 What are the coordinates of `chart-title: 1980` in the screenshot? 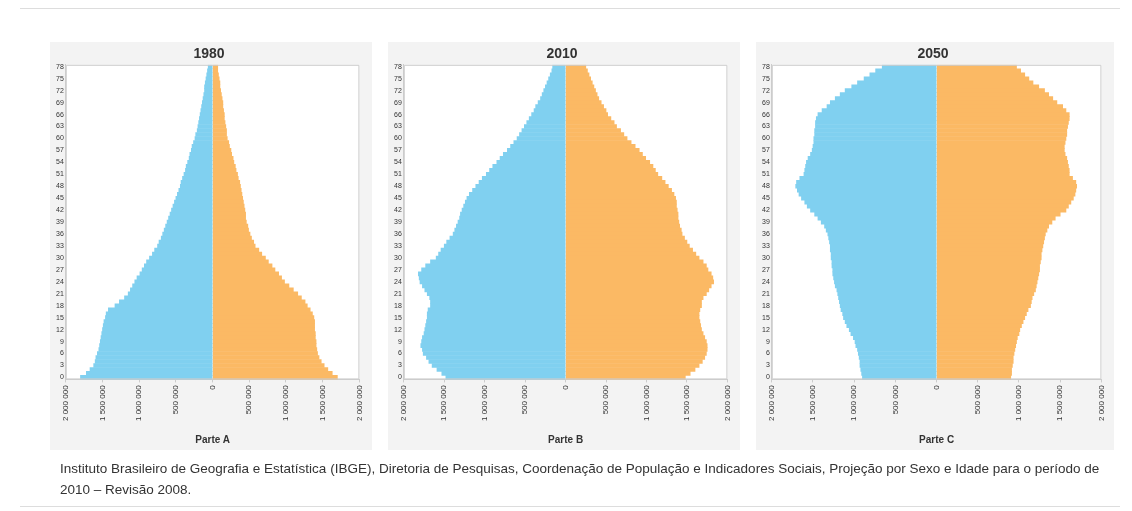 It's located at (209, 53).